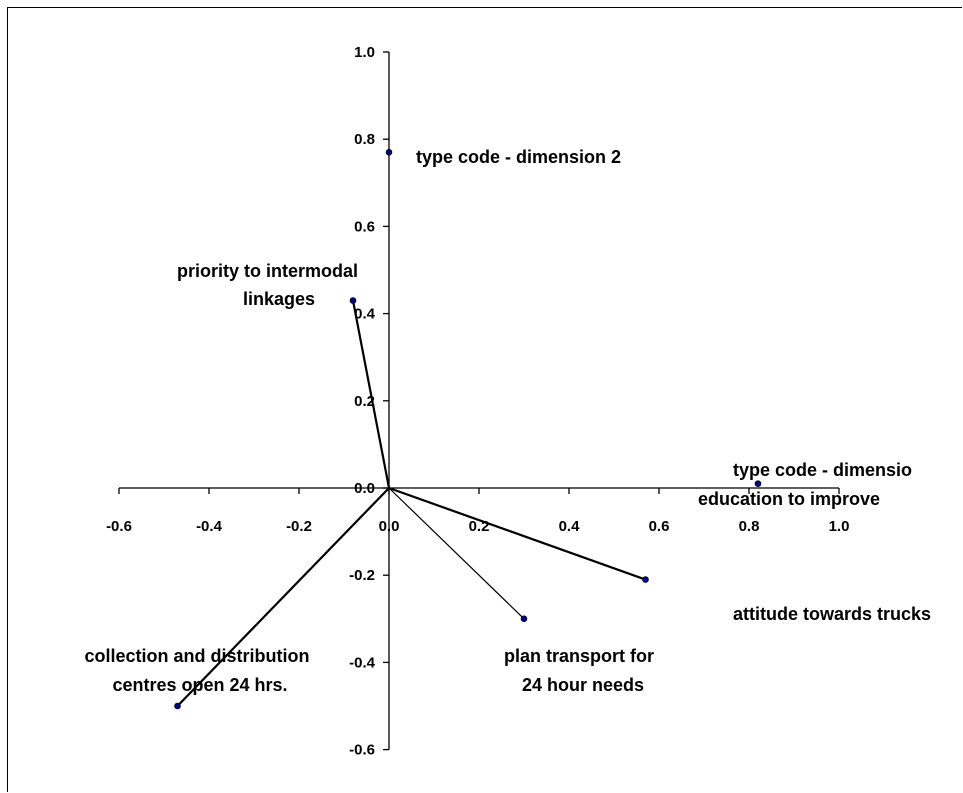  Describe the element at coordinates (749, 526) in the screenshot. I see `x-tick-label: 0.8` at that location.